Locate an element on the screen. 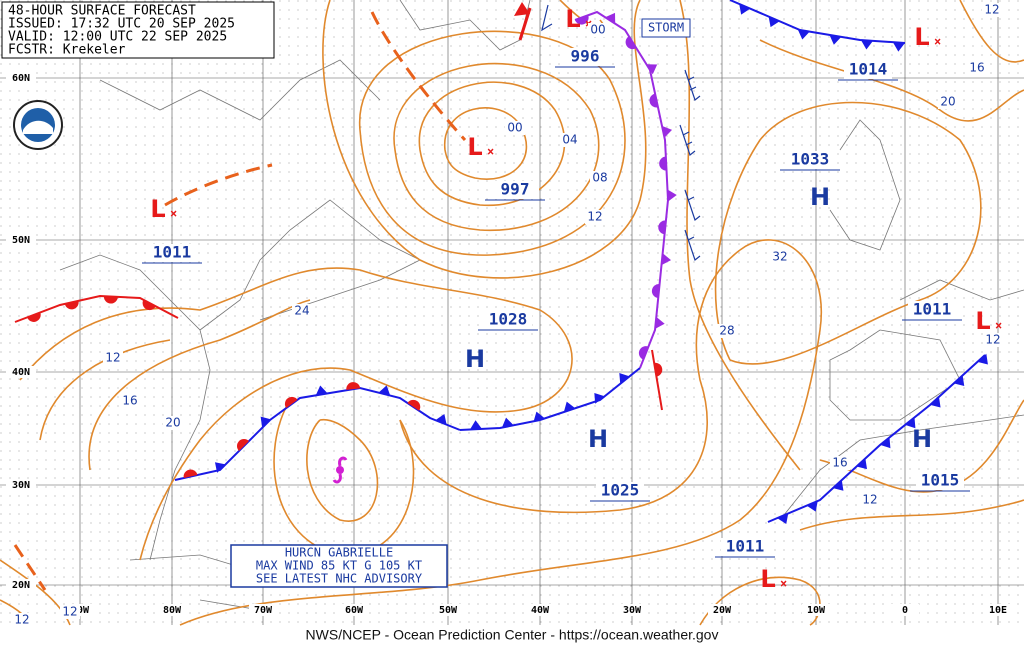 The width and height of the screenshot is (1024, 652). lat-label: 50N is located at coordinates (21, 240).